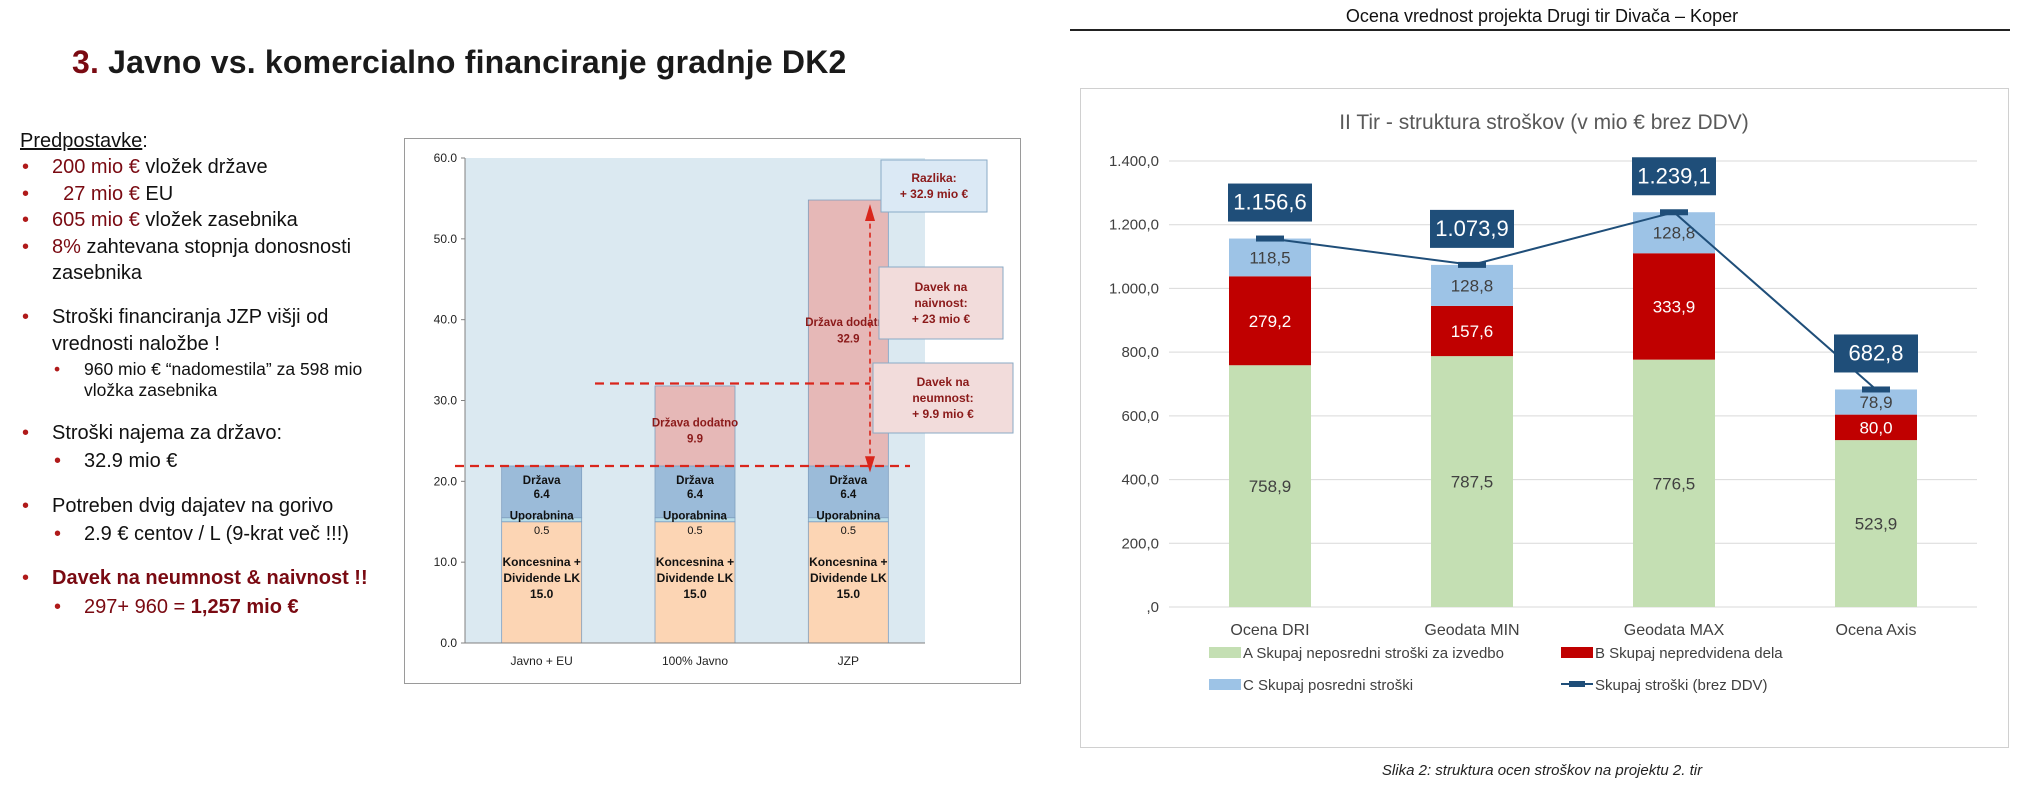  I want to click on x-category-label: Geodata MAX, so click(1674, 630).